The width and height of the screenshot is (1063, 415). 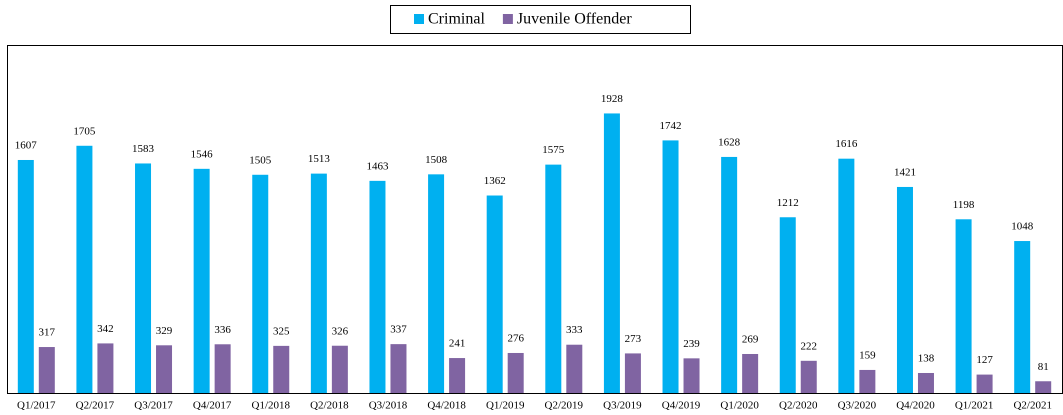 What do you see at coordinates (202, 154) in the screenshot?
I see `data-label: 1546` at bounding box center [202, 154].